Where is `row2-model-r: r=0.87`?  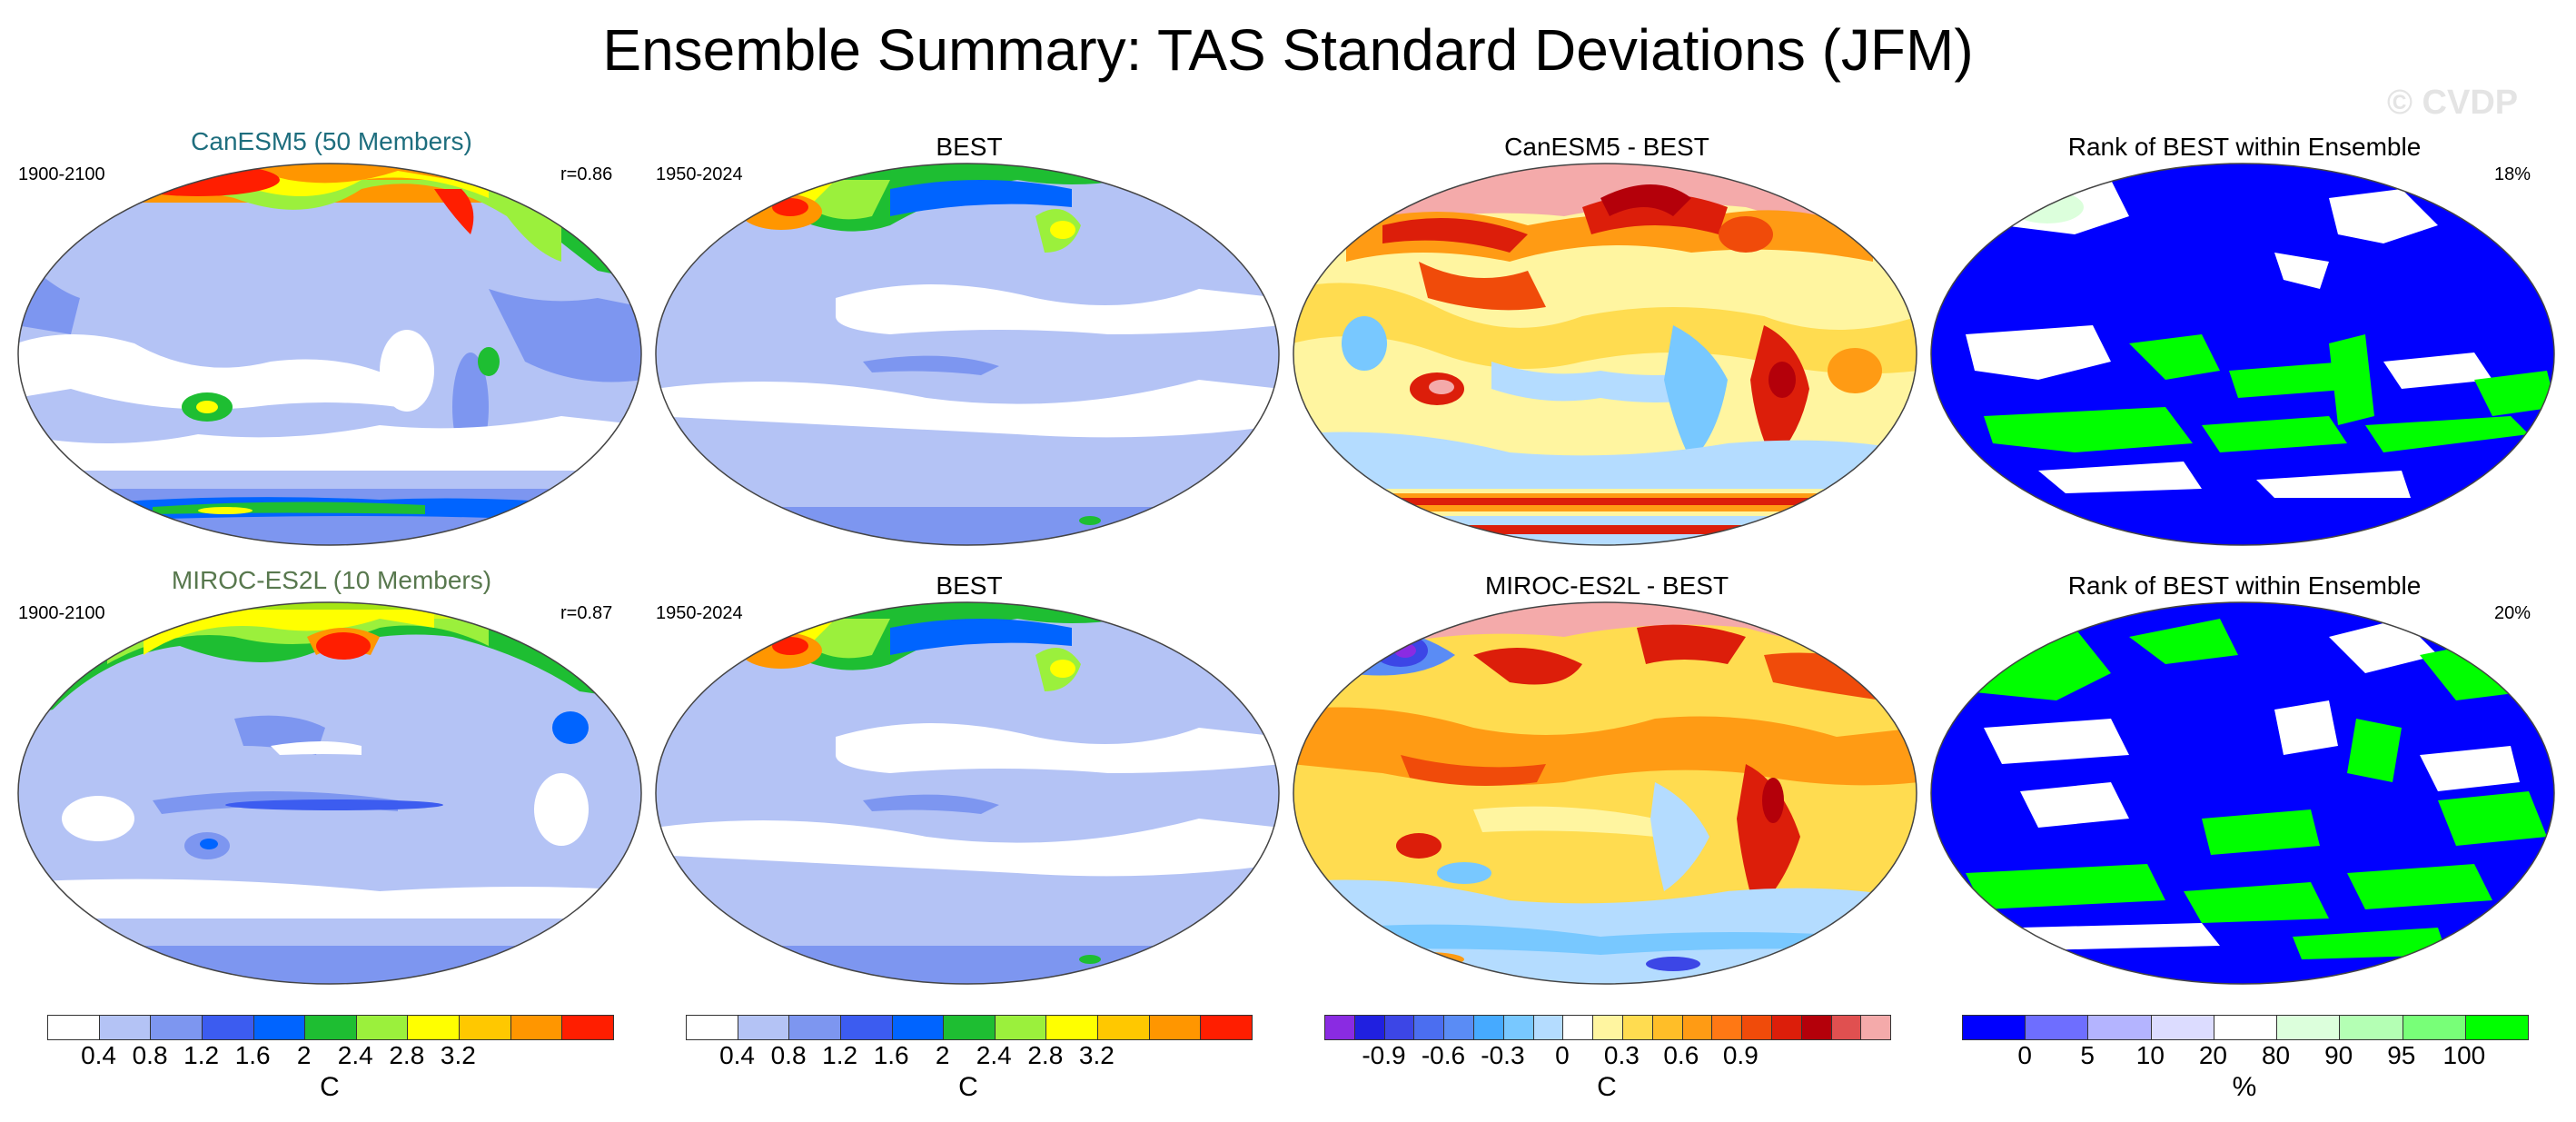
row2-model-r: r=0.87 is located at coordinates (586, 613).